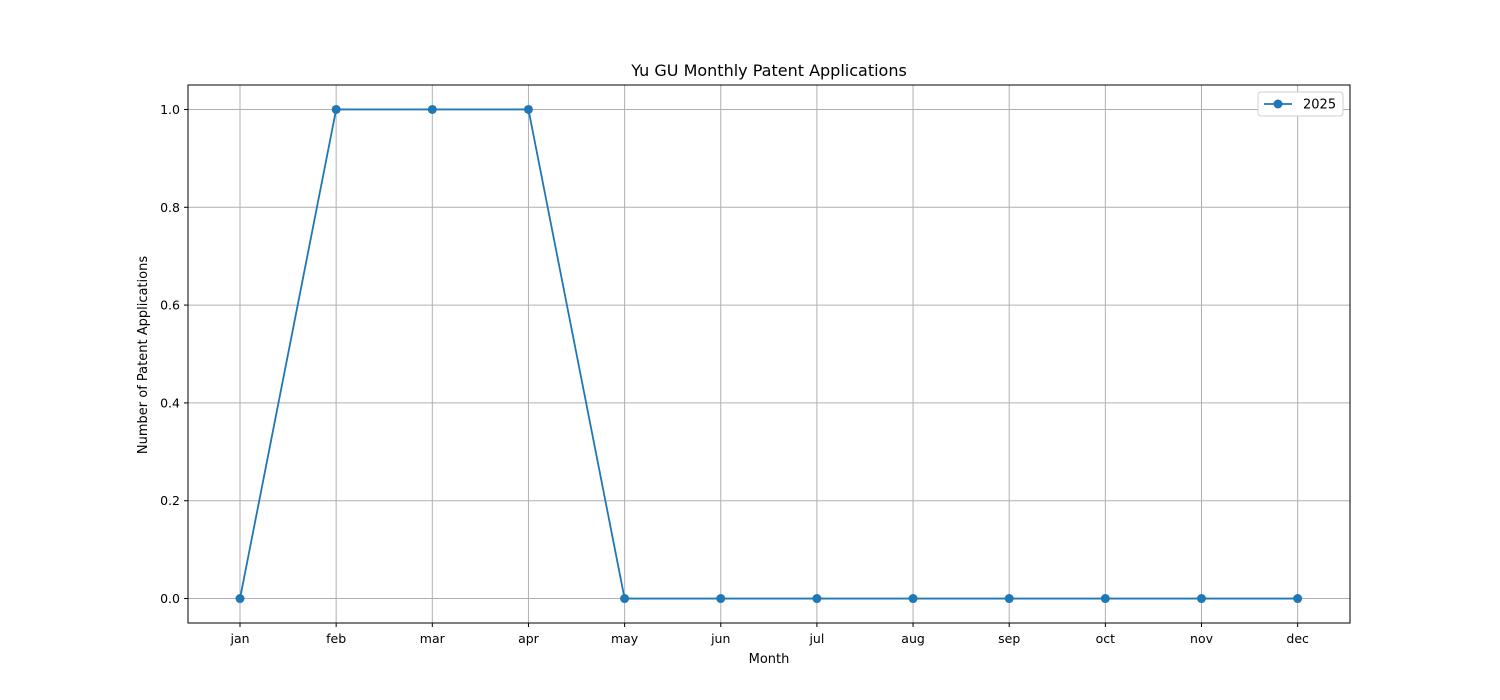 The width and height of the screenshot is (1500, 700). What do you see at coordinates (336, 638) in the screenshot?
I see `x-tick-label: feb` at bounding box center [336, 638].